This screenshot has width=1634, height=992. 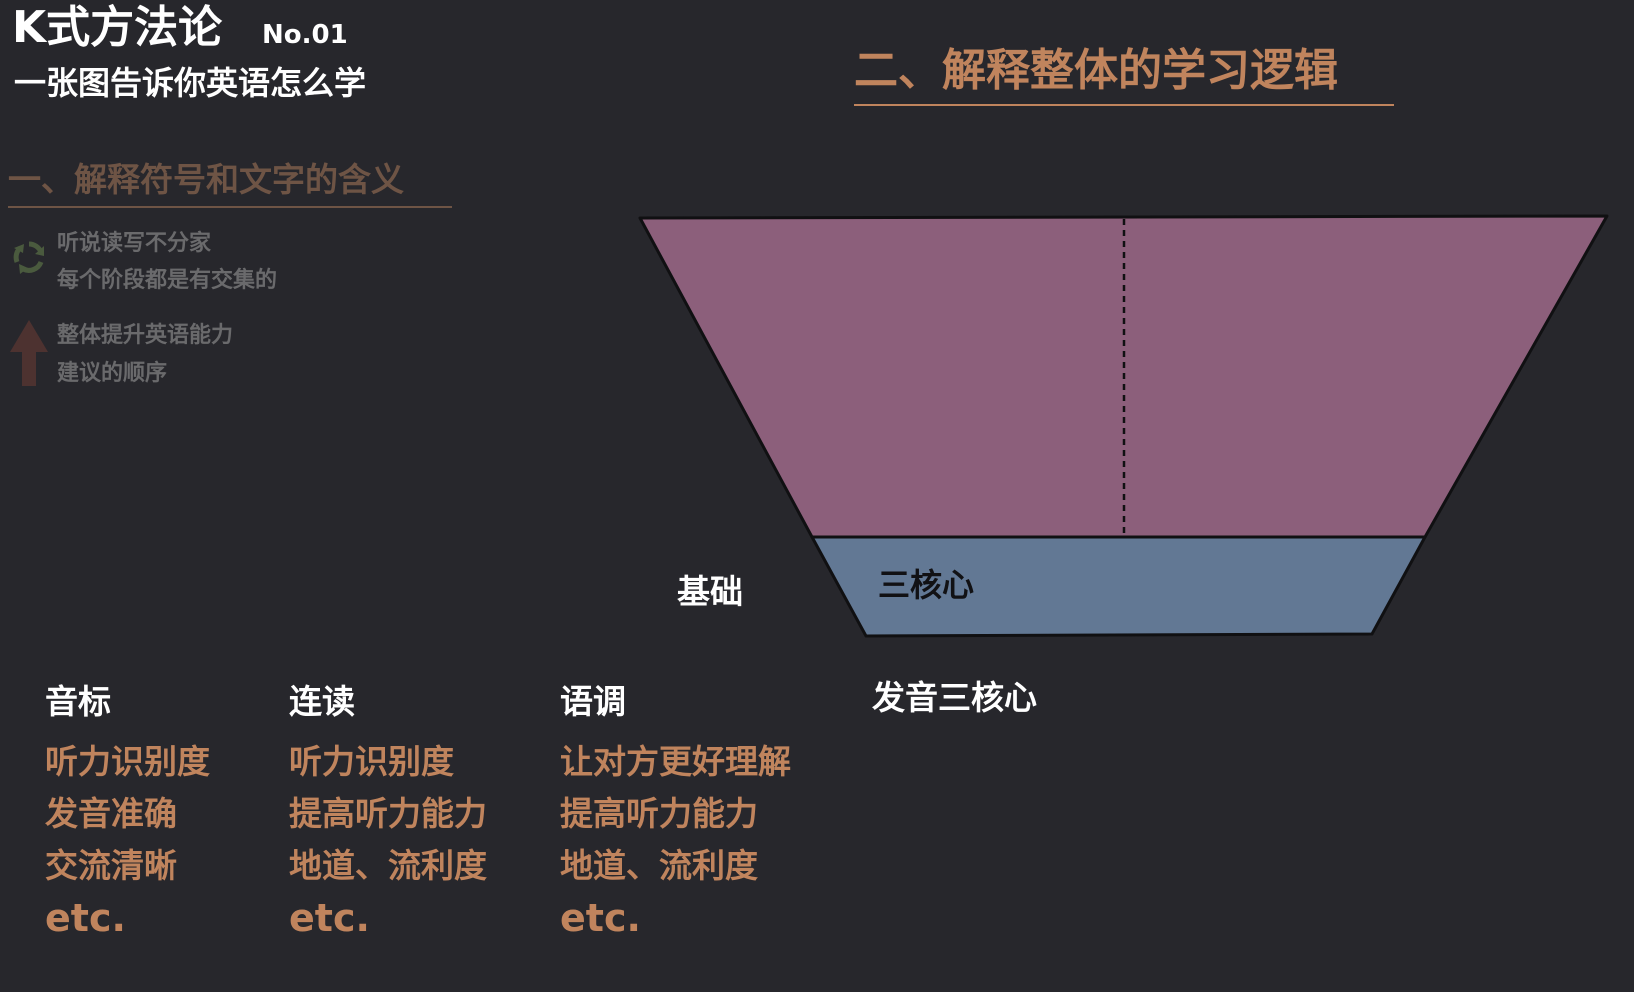 I want to click on legend-arrow-line1: 整体提升英语能力, so click(x=145, y=335).